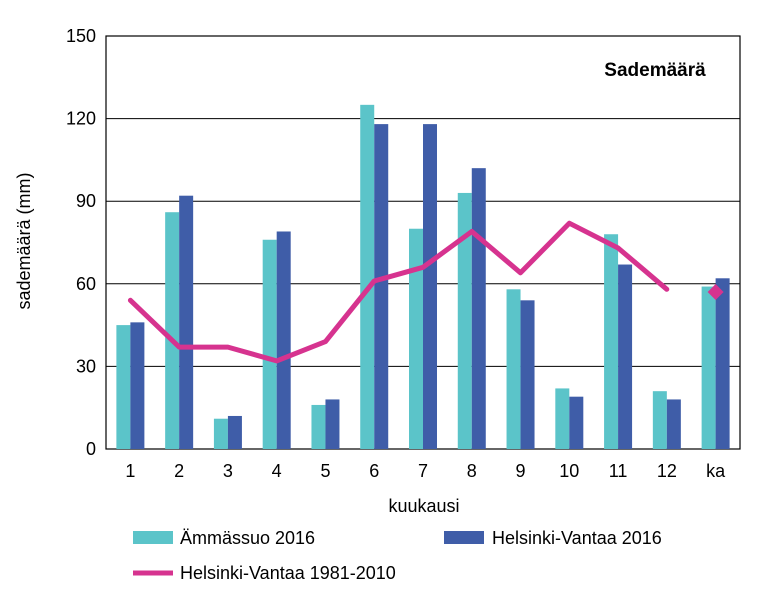  Describe the element at coordinates (81, 36) in the screenshot. I see `y-tick-label: 150` at that location.